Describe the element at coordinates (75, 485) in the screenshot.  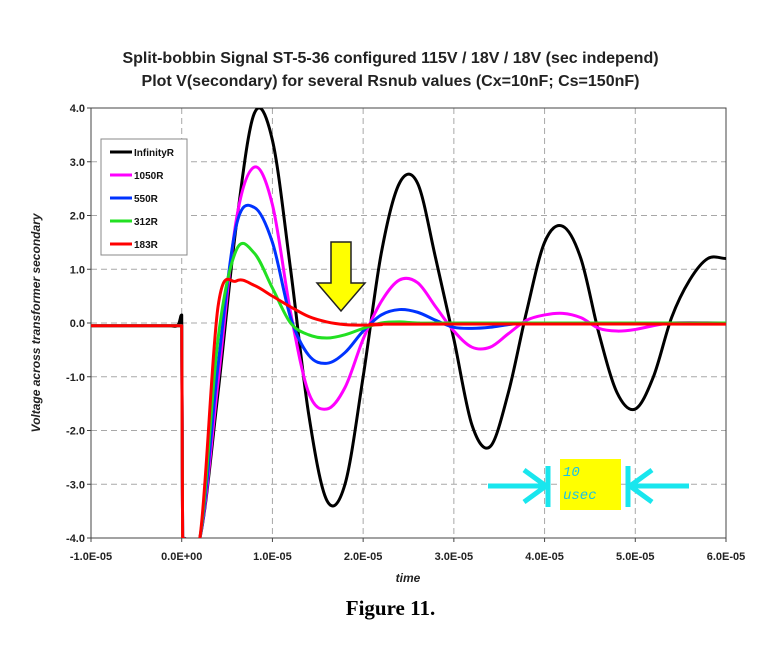
I see `y-tick-label: -3.0` at that location.